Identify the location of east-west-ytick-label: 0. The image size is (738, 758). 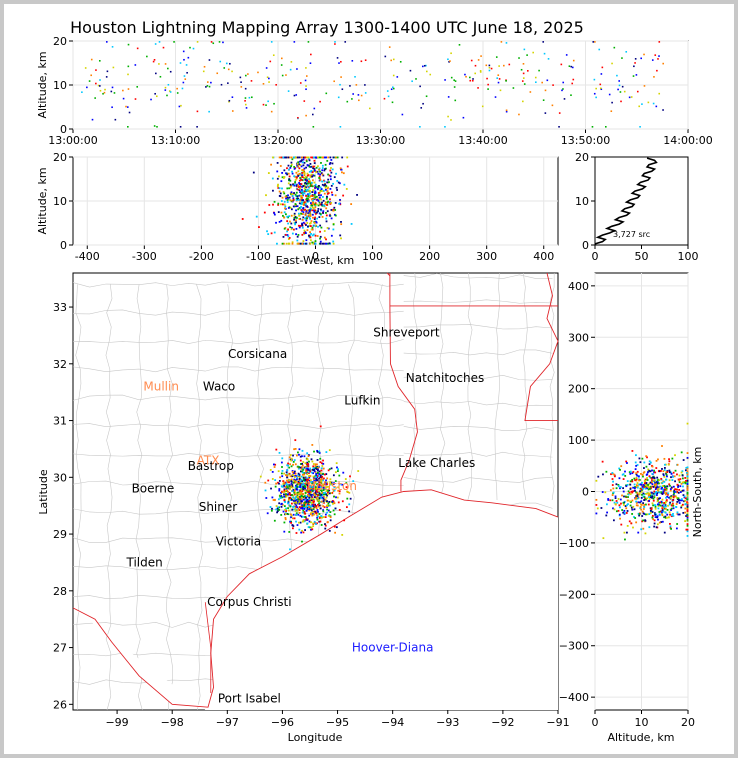
(63, 245).